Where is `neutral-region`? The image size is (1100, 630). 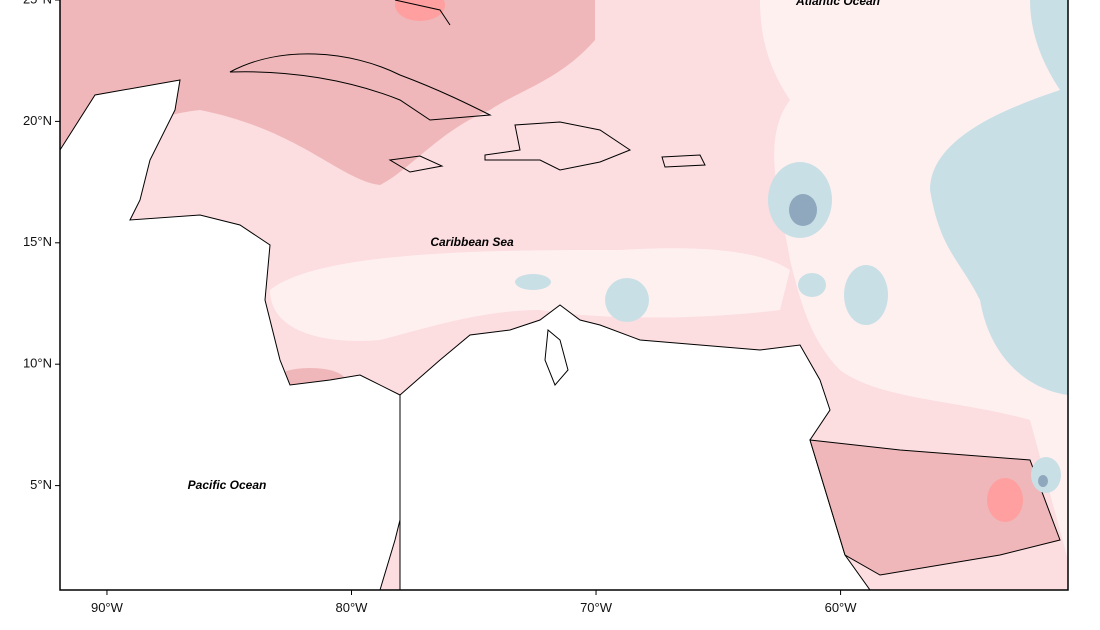 neutral-region is located at coordinates (530, 294).